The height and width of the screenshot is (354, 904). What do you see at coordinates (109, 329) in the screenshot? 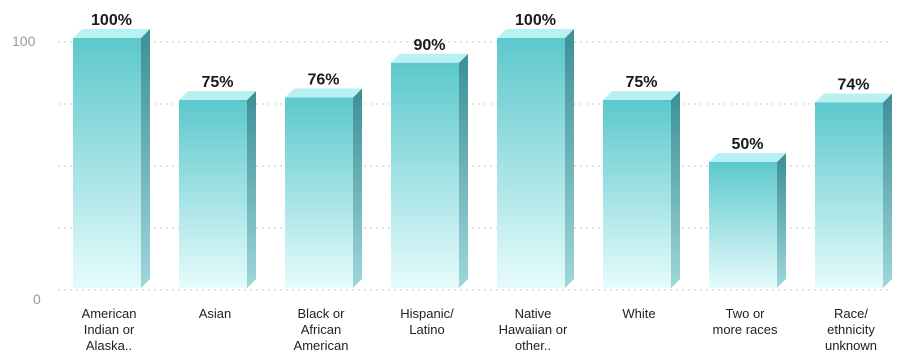
I see `x-tick-label: Indian or` at bounding box center [109, 329].